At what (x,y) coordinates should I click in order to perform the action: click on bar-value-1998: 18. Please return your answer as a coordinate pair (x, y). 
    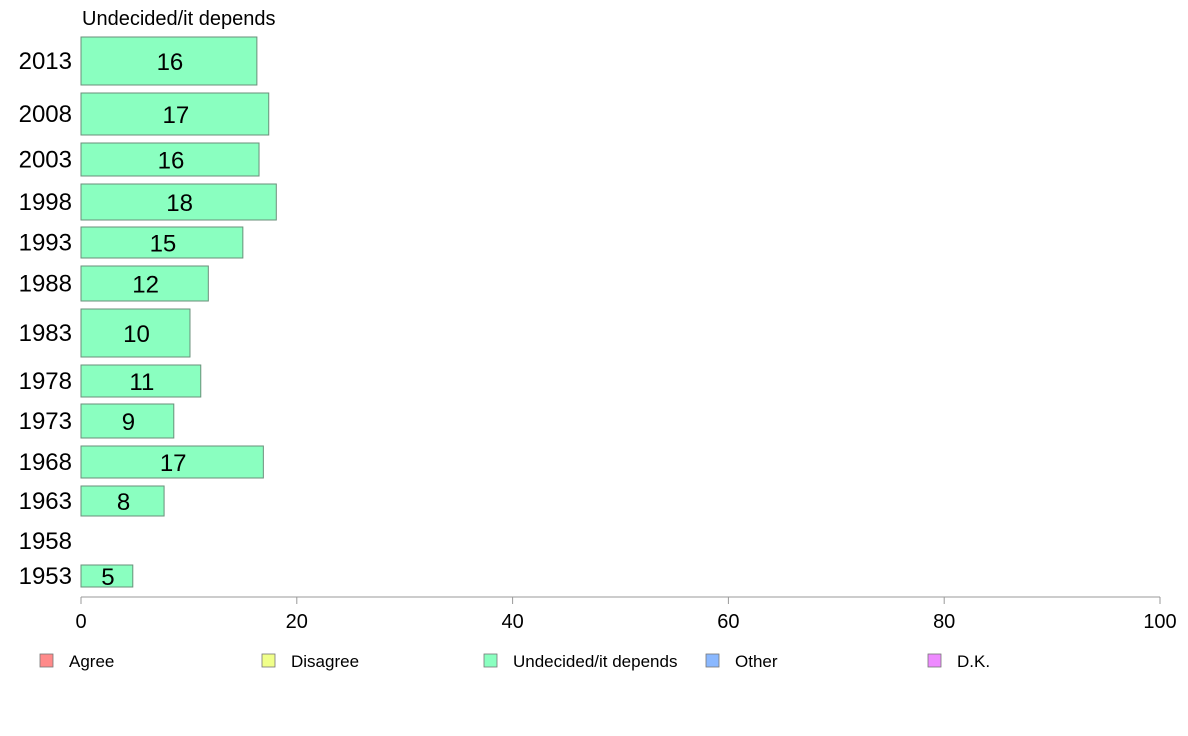
    Looking at the image, I should click on (179, 203).